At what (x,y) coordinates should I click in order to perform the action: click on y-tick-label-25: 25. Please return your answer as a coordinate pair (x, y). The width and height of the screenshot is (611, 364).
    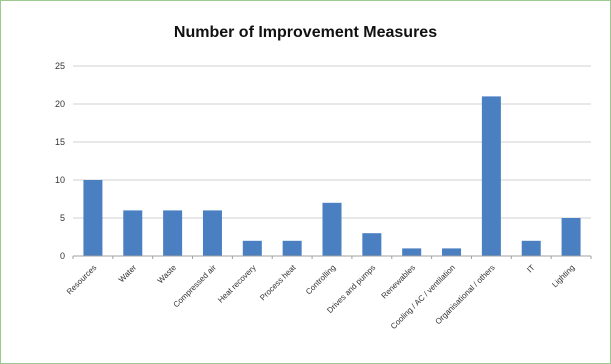
    Looking at the image, I should click on (60, 66).